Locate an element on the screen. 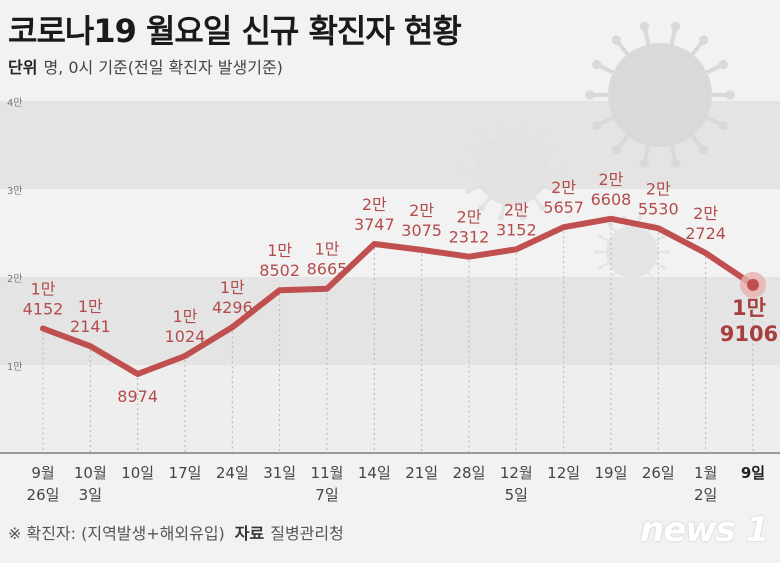  x-tick-label: 3일 is located at coordinates (90, 495).